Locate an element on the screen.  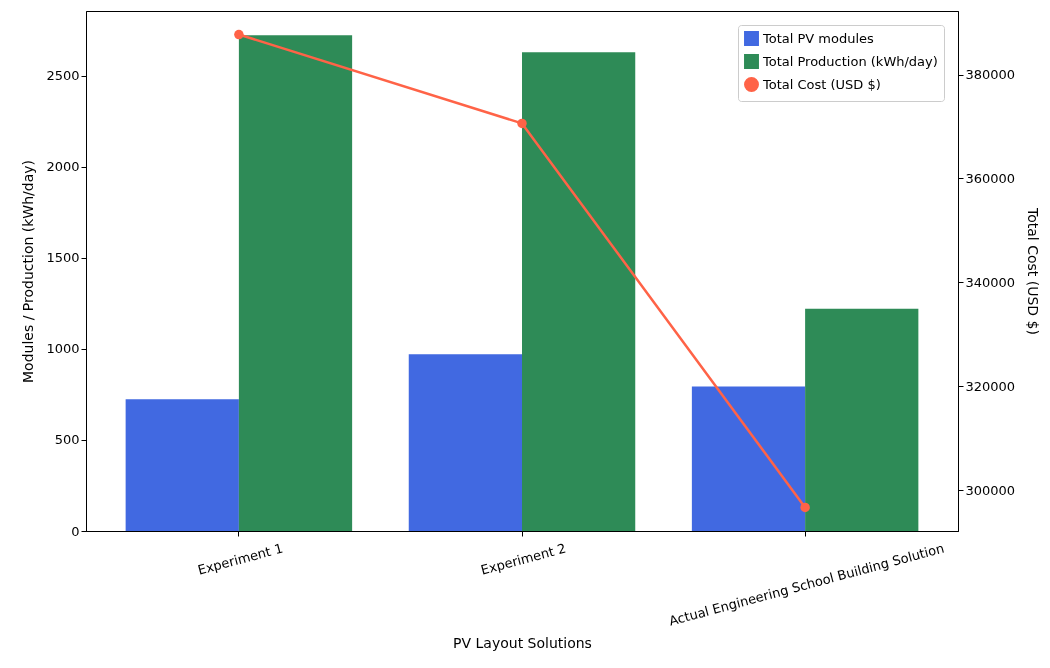
y2-tick-label: 340000 is located at coordinates (990, 282).